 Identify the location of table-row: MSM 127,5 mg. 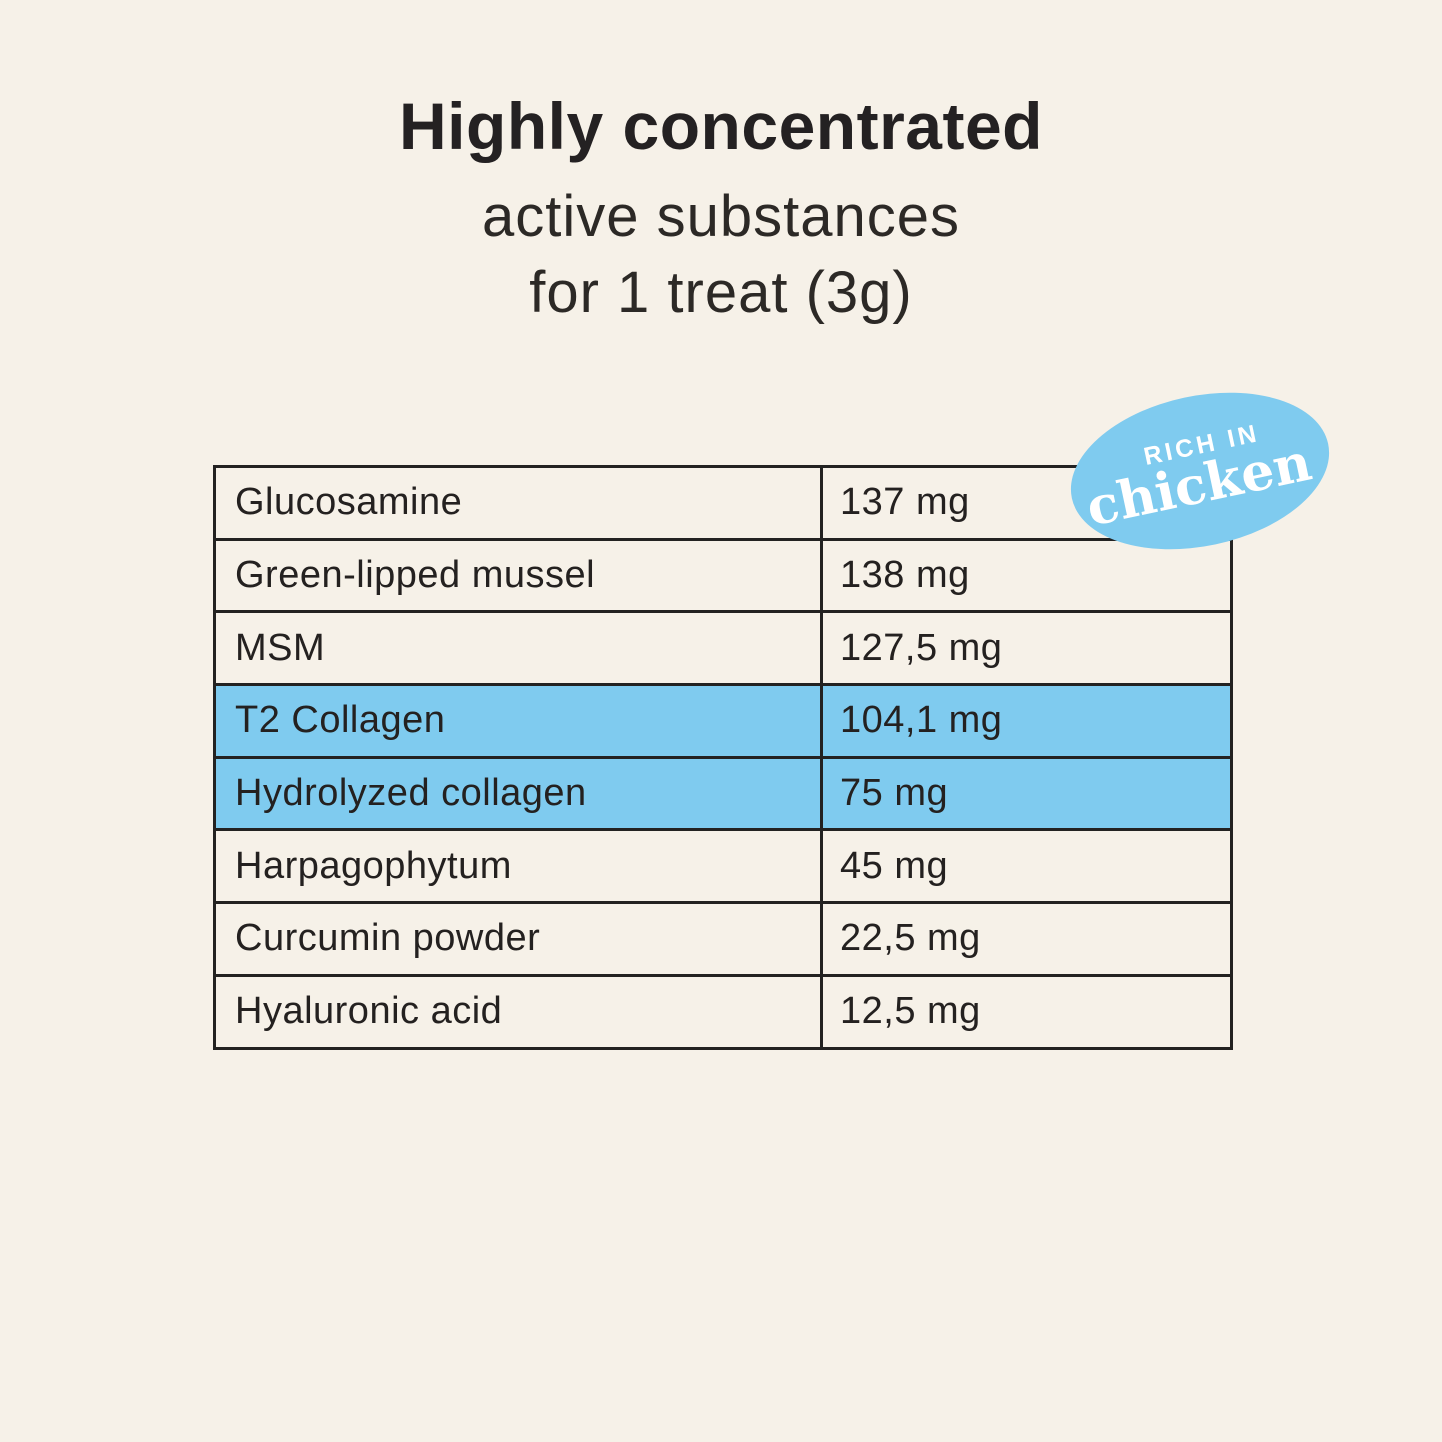
(723, 648).